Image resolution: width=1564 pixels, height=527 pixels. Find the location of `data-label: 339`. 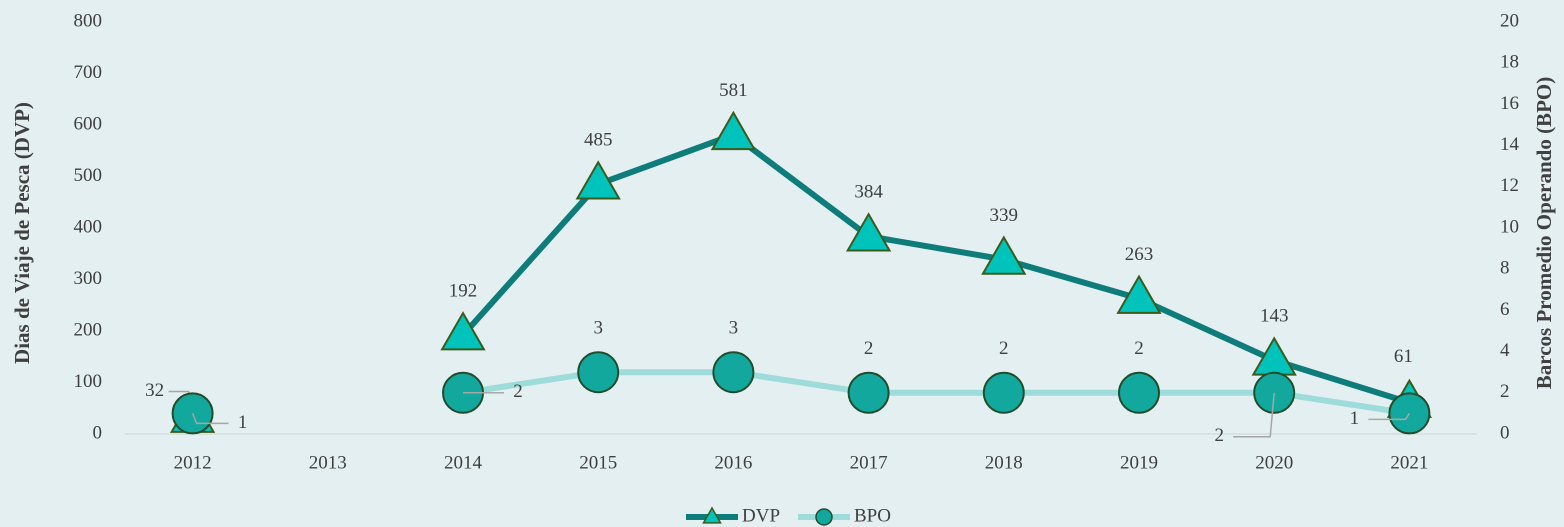

data-label: 339 is located at coordinates (1004, 215).